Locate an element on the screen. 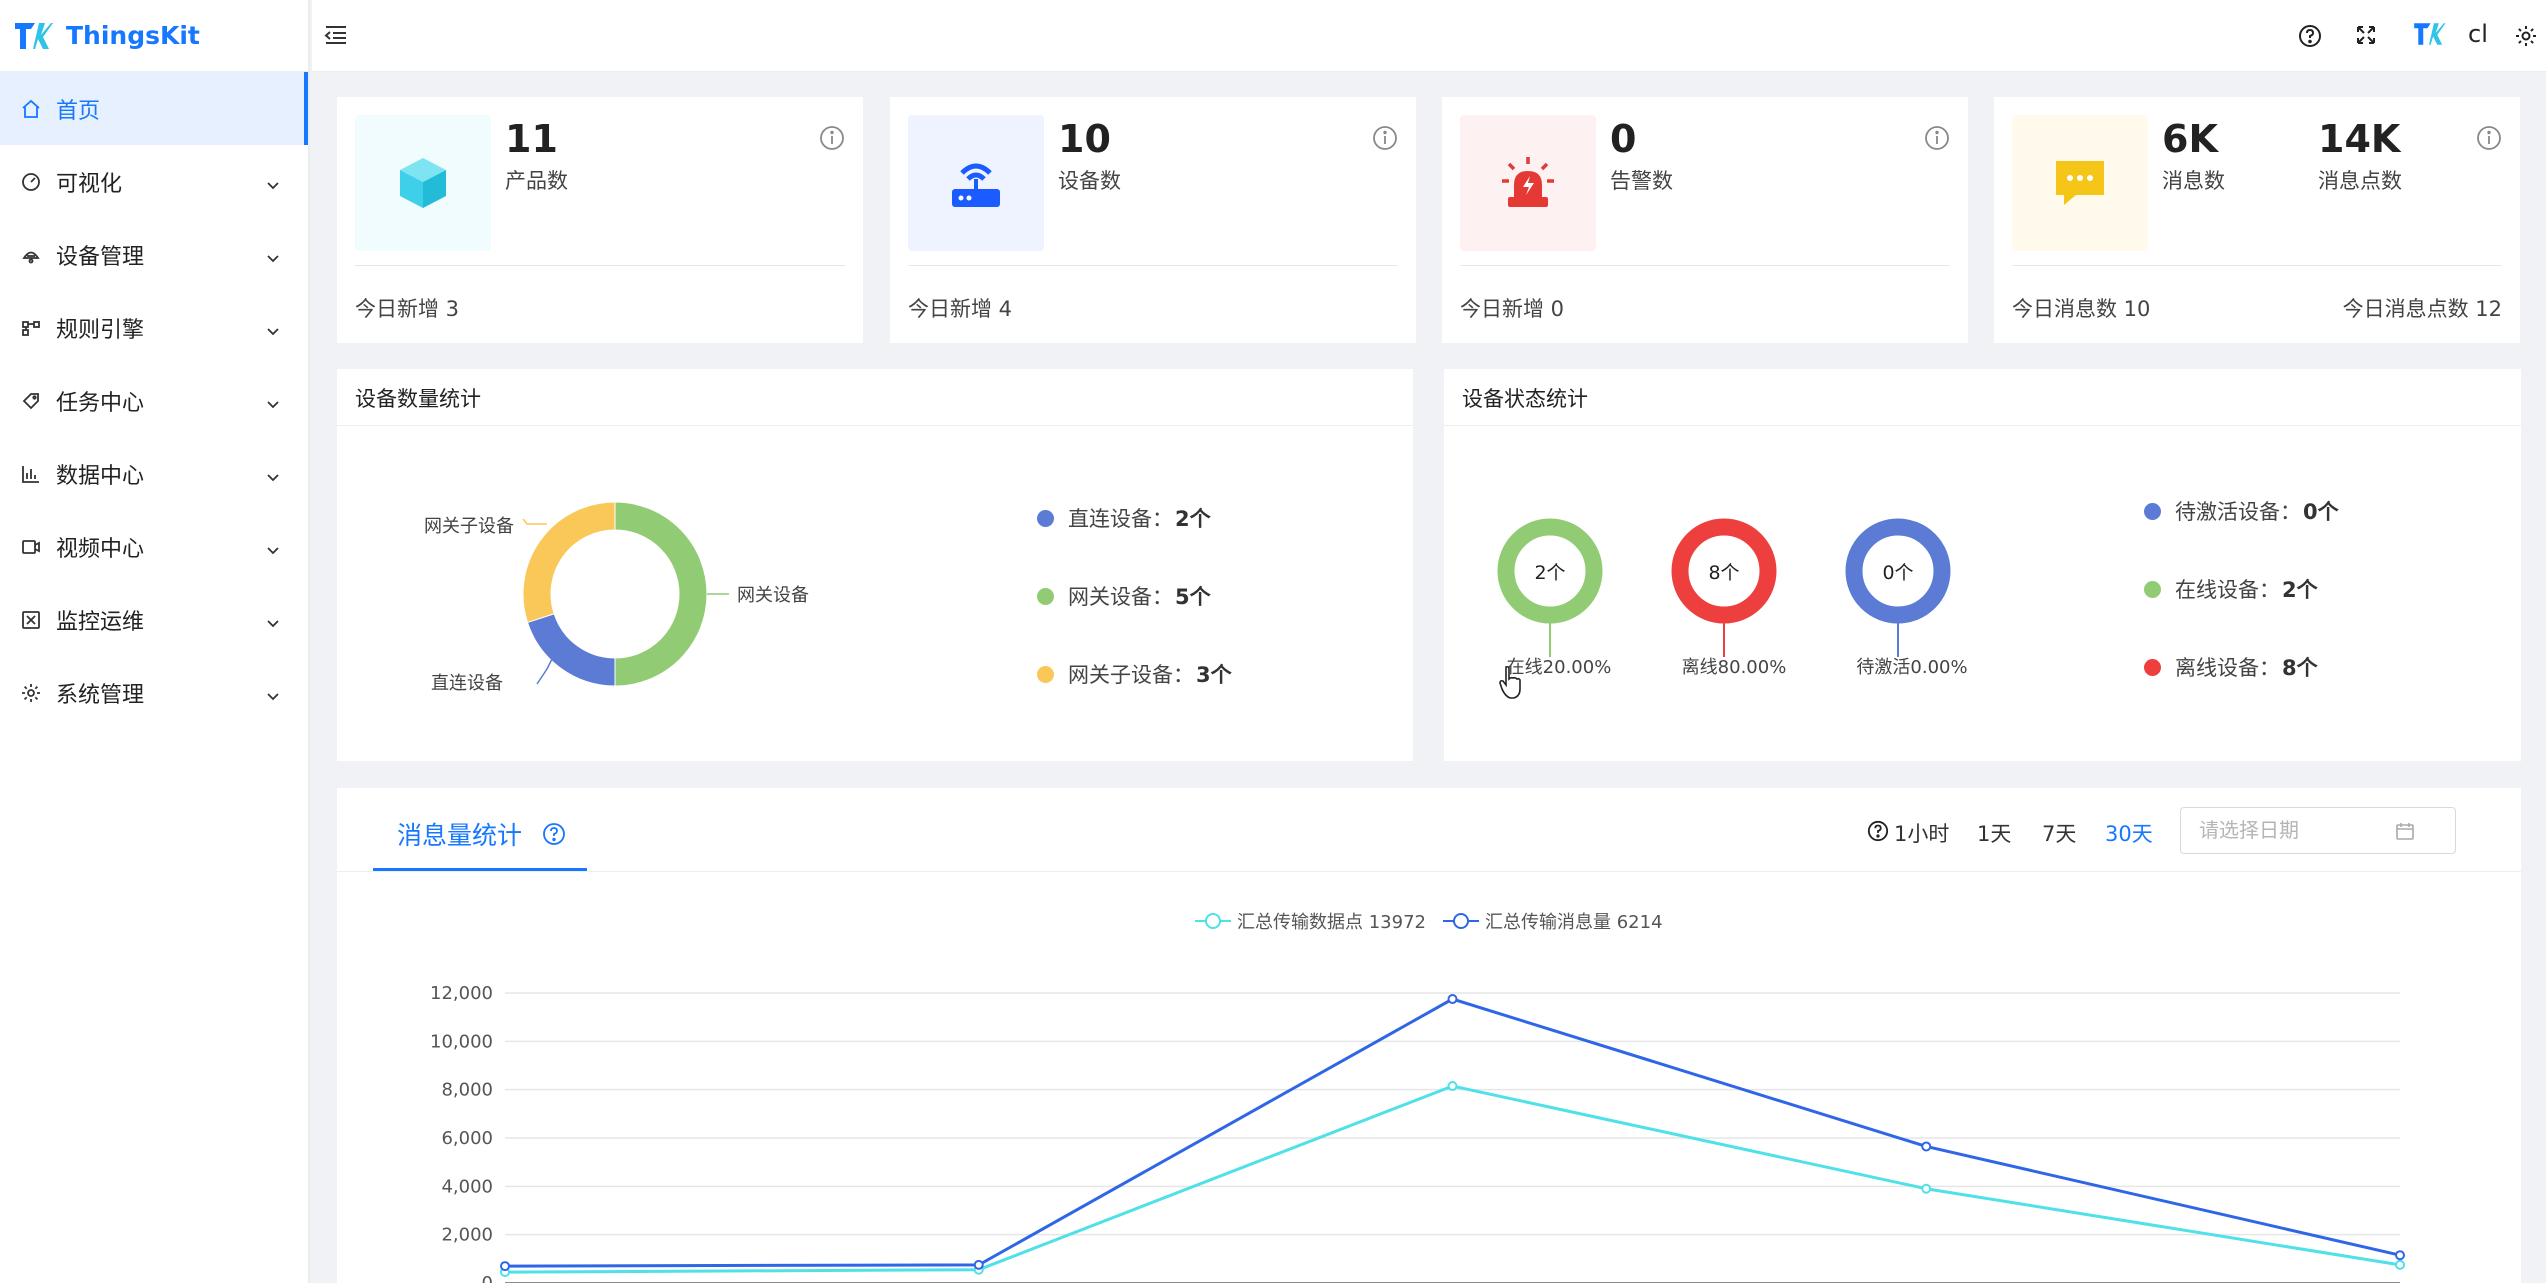 The height and width of the screenshot is (1283, 2546). sidebar-item-home: 首页 is located at coordinates (154, 108).